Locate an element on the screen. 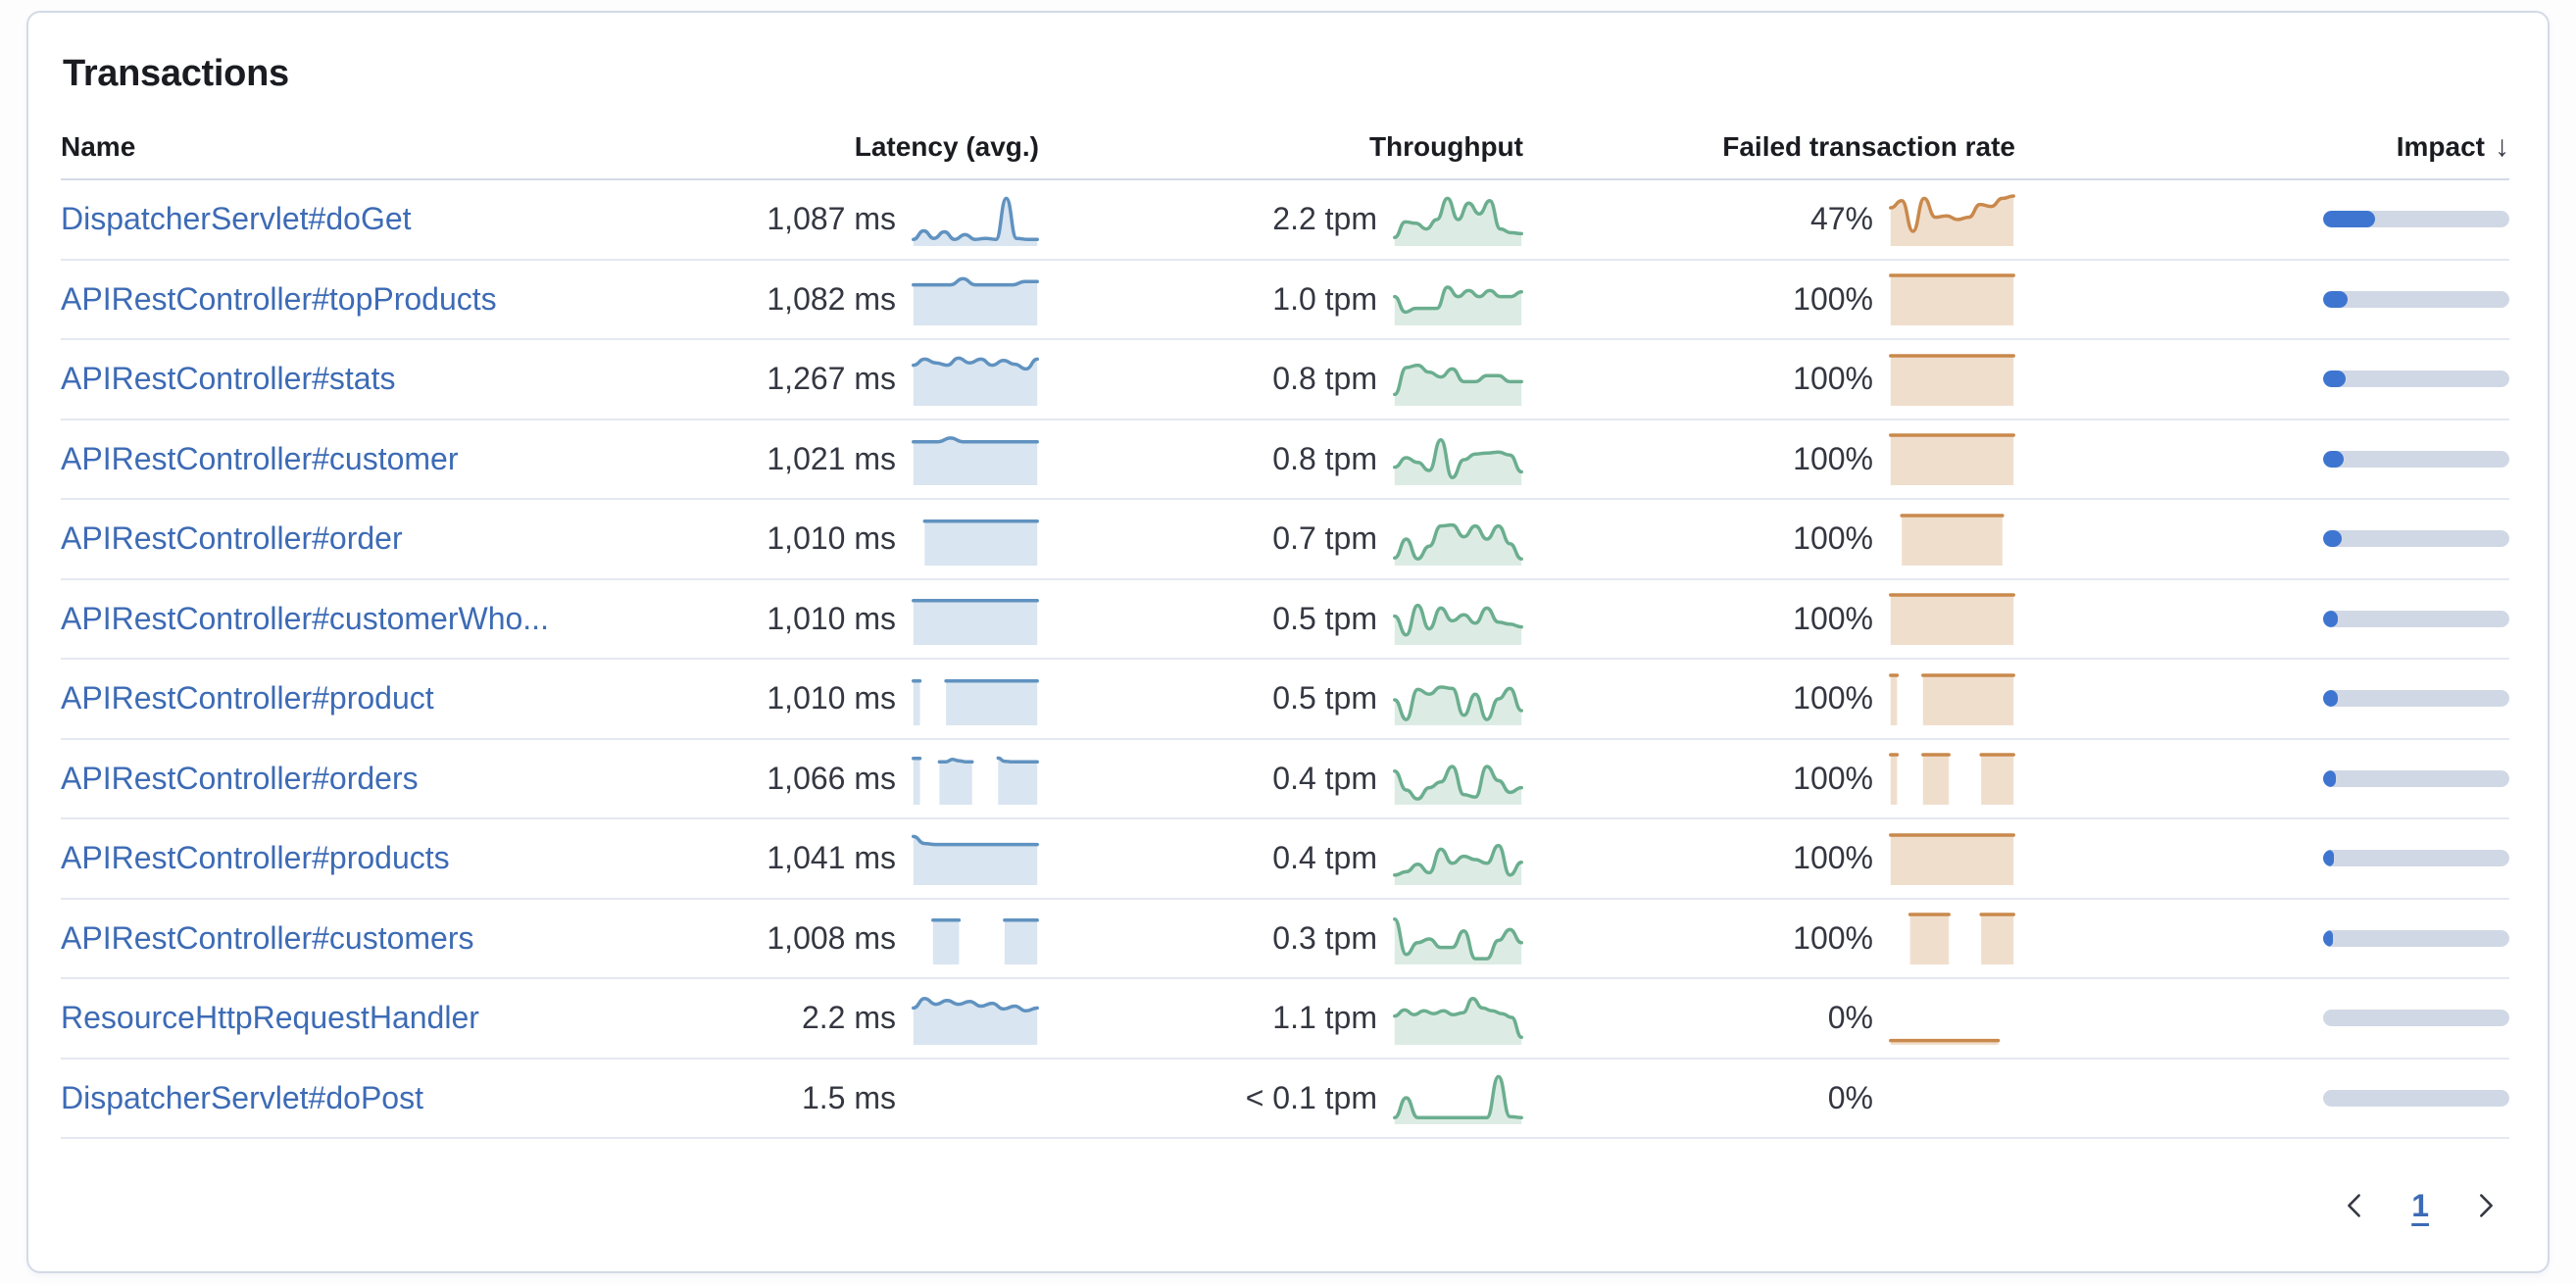 This screenshot has width=2576, height=1284. latency-value: 1.5 ms is located at coordinates (848, 1097).